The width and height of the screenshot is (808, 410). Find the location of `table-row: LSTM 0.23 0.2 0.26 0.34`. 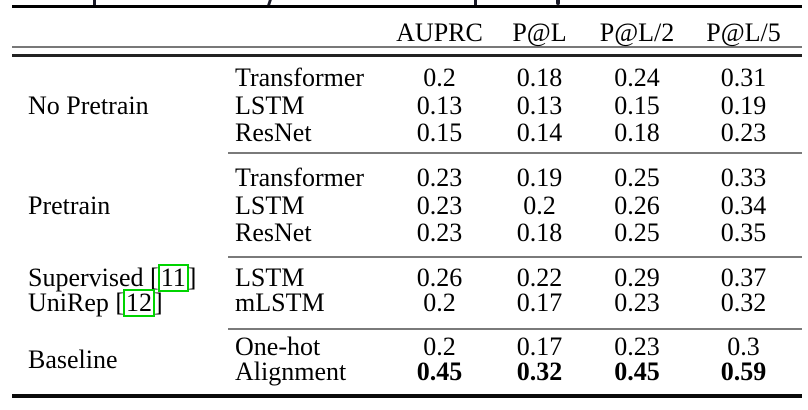

table-row: LSTM 0.23 0.2 0.26 0.34 is located at coordinates (404, 206).